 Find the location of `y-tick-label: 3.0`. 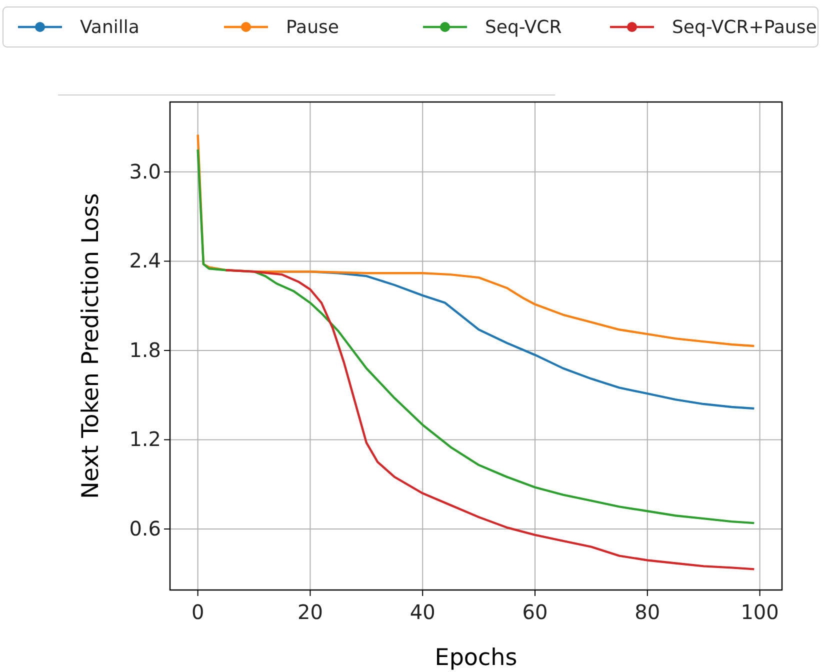

y-tick-label: 3.0 is located at coordinates (145, 171).